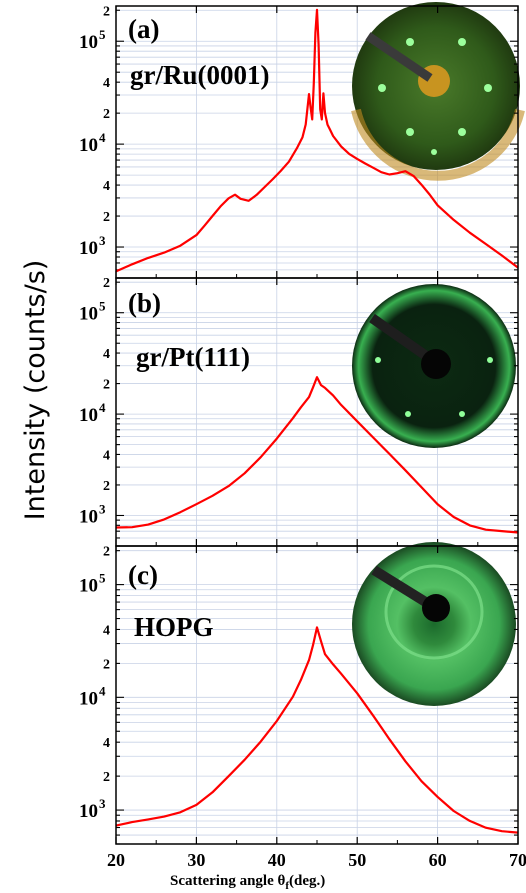 This screenshot has width=526, height=893. What do you see at coordinates (434, 152) in the screenshot?
I see `leed-inset-a-spot-7-icon` at bounding box center [434, 152].